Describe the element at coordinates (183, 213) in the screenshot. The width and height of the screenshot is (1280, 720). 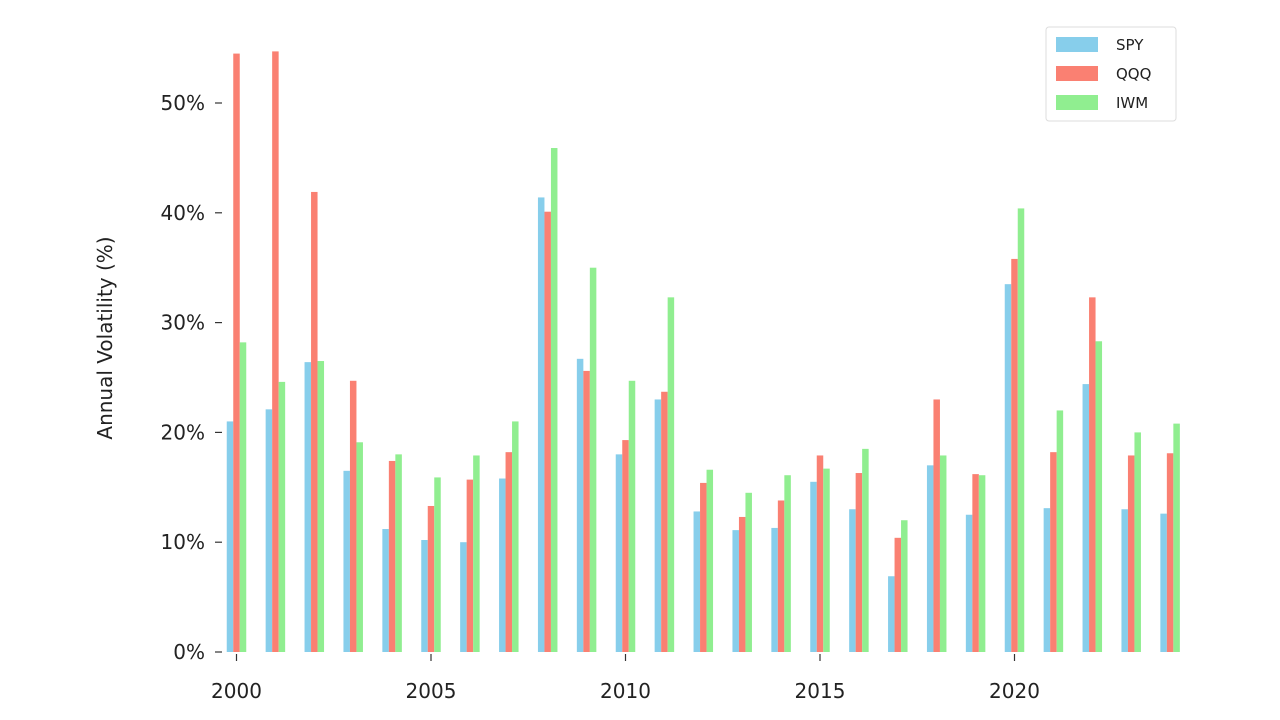
I see `y-tick-label: 40%` at that location.